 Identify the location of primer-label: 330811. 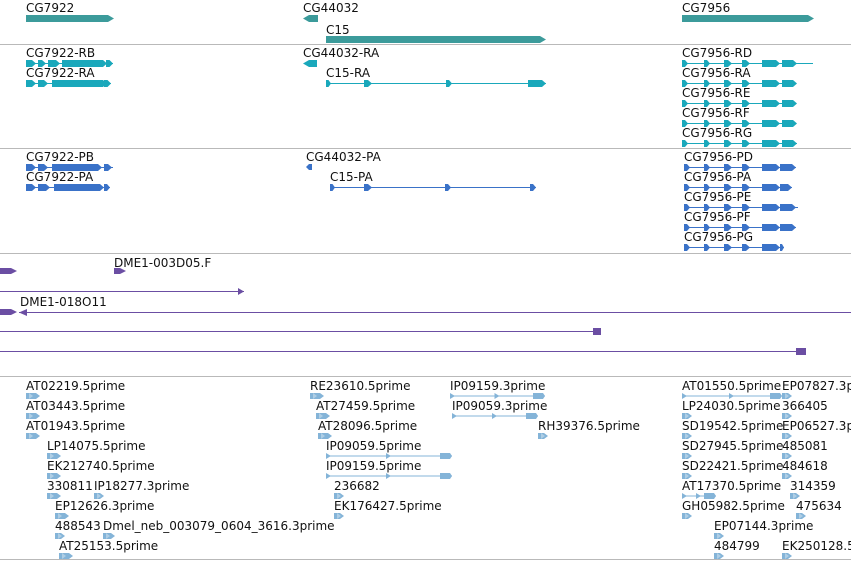
(70, 486).